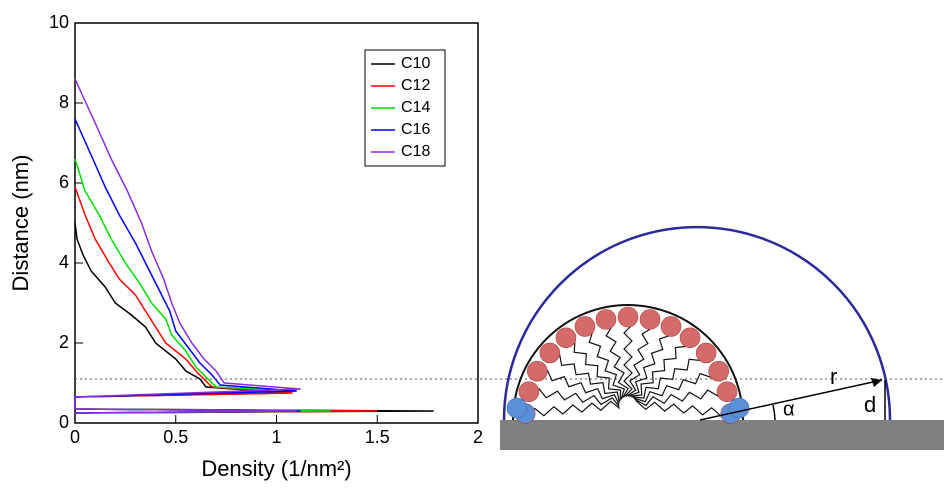 The image size is (944, 491). I want to click on beads, so click(628, 365).